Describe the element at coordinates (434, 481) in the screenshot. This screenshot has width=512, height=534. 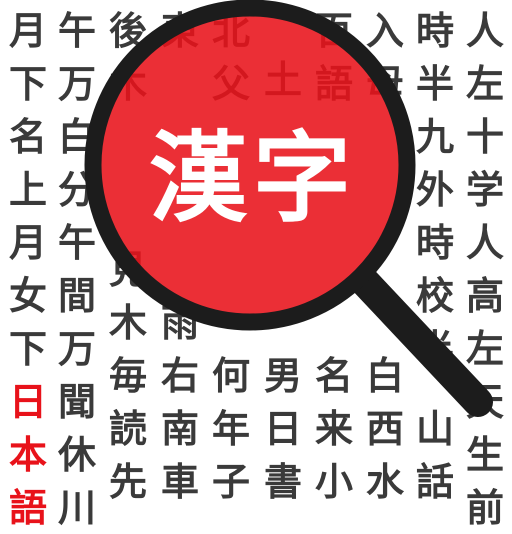
I see `kanji-character: 話` at that location.